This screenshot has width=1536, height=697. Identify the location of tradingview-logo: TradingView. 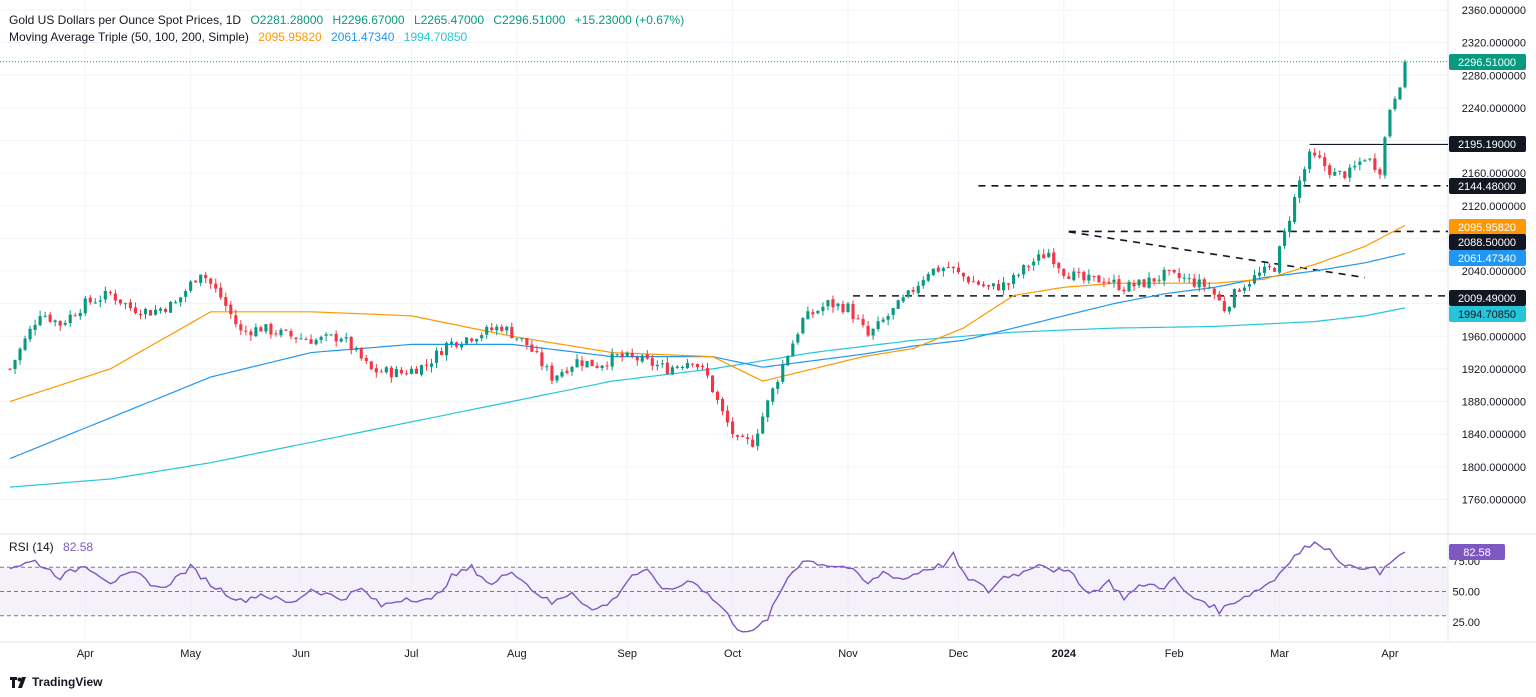
(56, 682).